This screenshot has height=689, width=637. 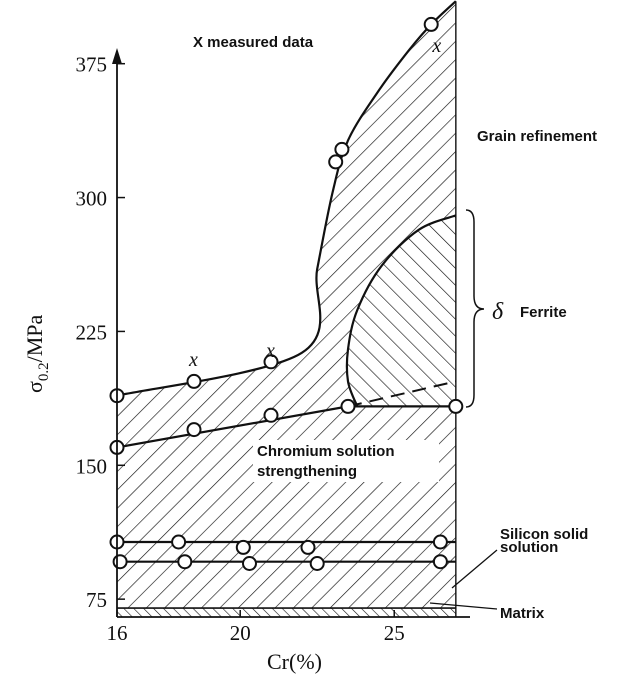 What do you see at coordinates (286, 612) in the screenshot?
I see `matrix-band-hatch` at bounding box center [286, 612].